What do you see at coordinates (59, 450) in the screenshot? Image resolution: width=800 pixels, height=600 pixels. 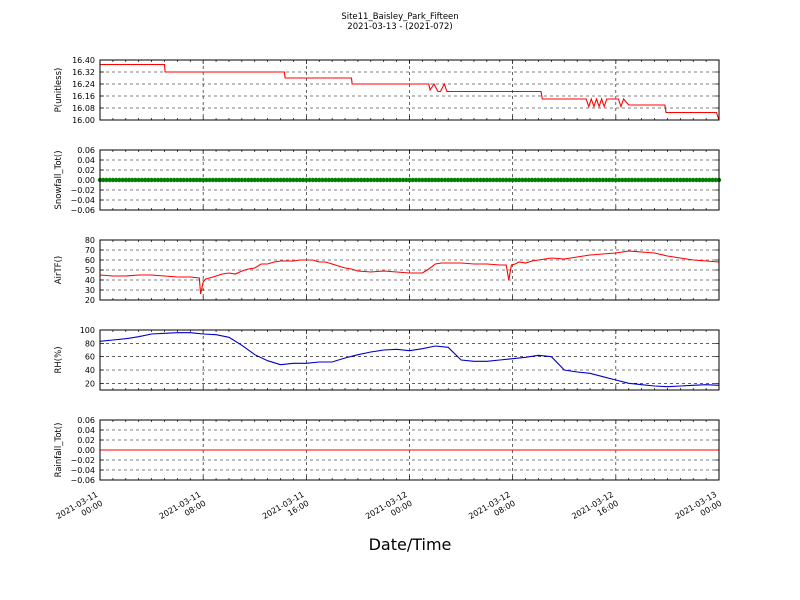 I see `y-axis-label: Rainfall_Tot()` at bounding box center [59, 450].